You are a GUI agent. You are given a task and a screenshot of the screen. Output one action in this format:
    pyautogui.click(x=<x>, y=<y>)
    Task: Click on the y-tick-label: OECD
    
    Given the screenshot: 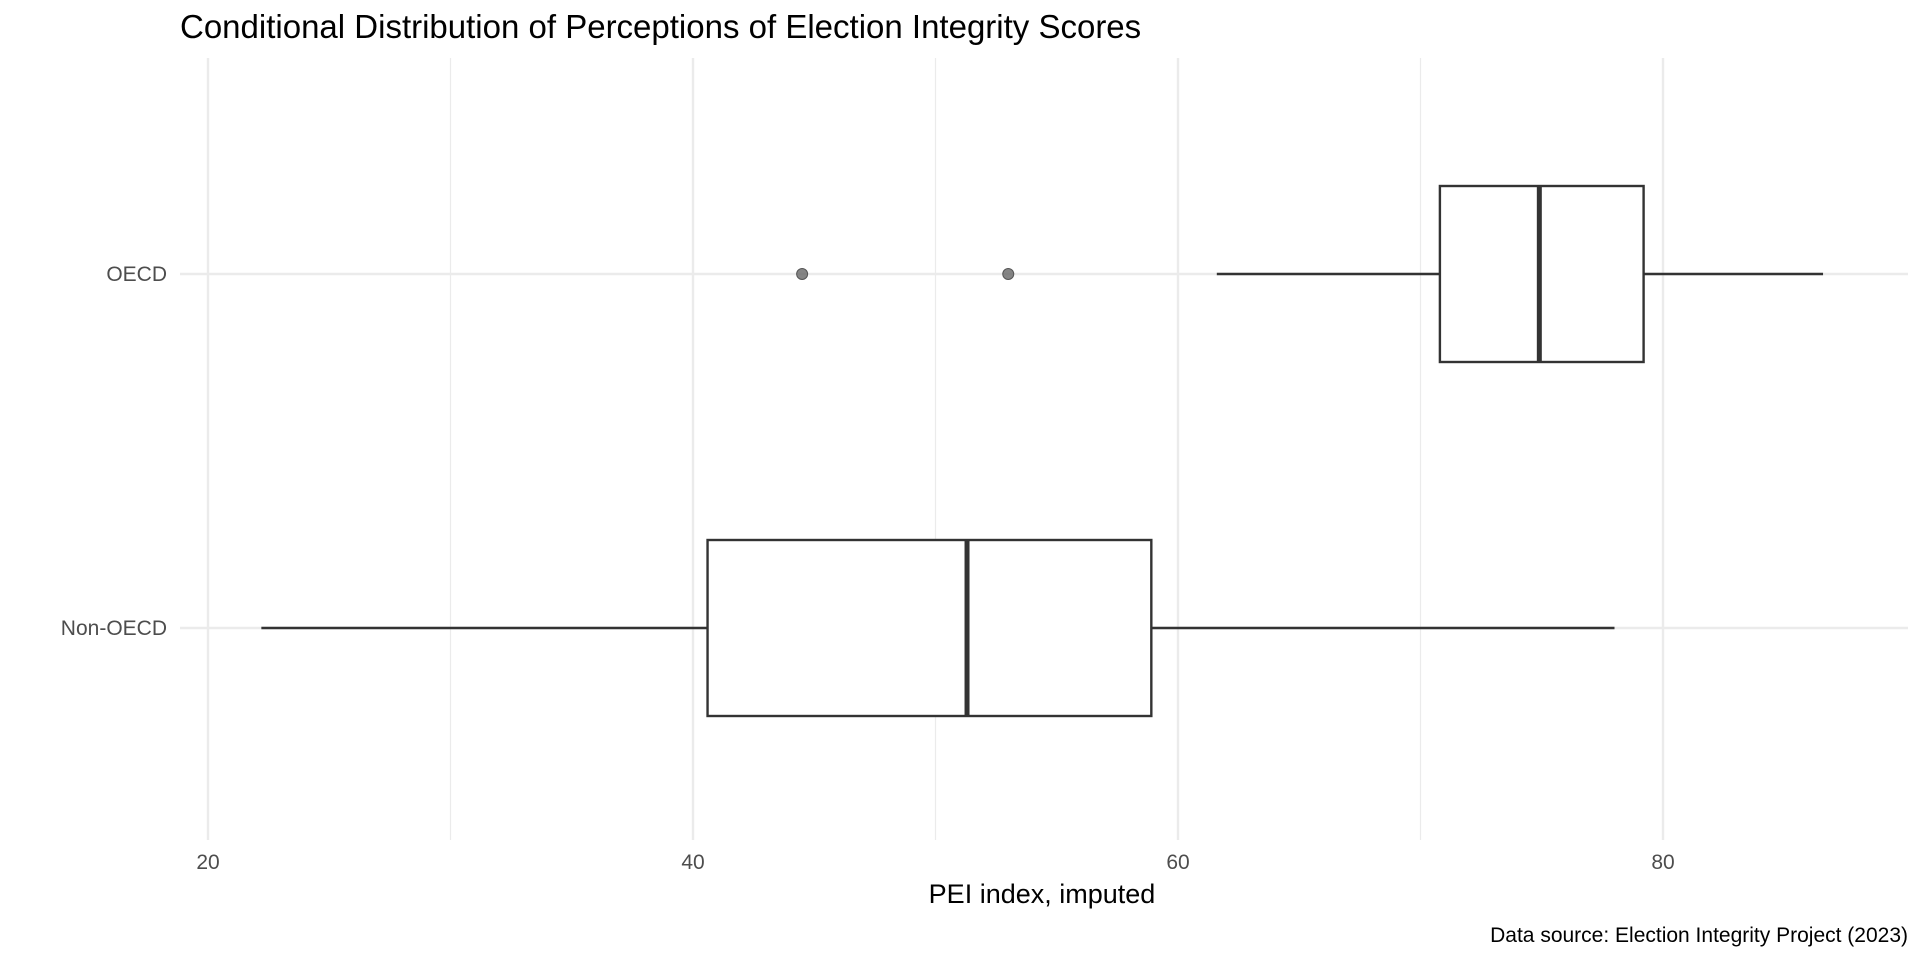 What is the action you would take?
    pyautogui.click(x=136, y=274)
    